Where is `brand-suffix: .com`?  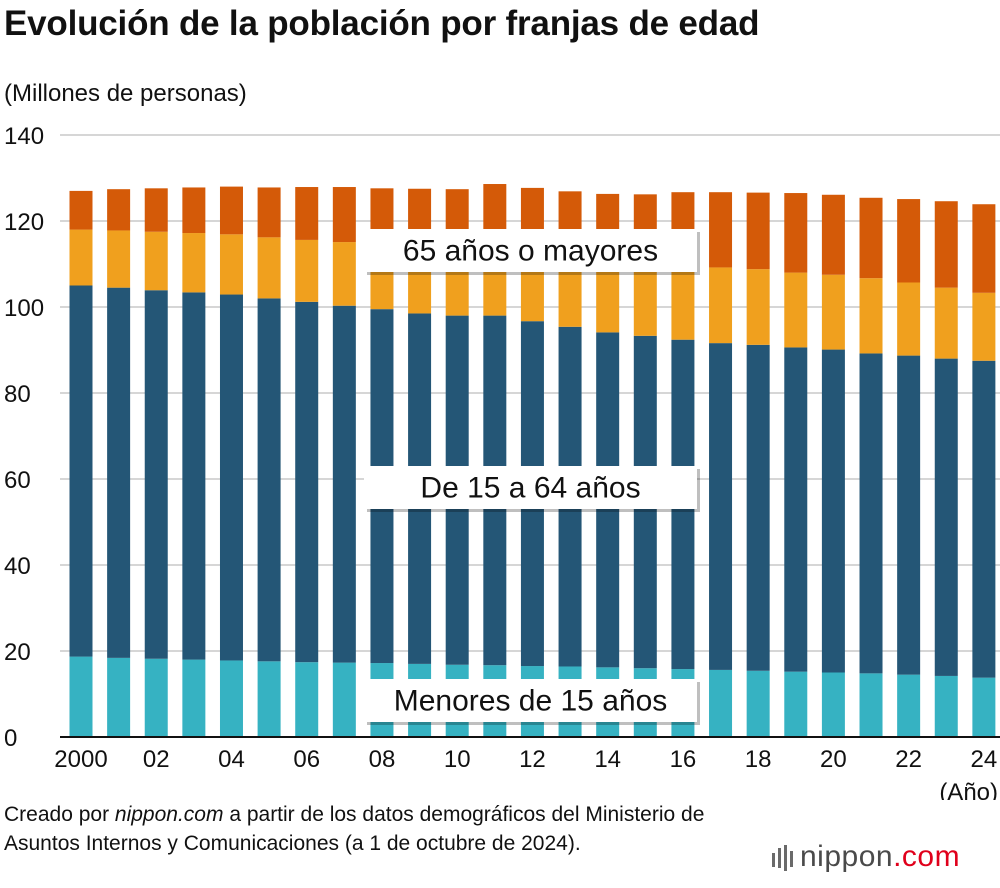 brand-suffix: .com is located at coordinates (927, 856).